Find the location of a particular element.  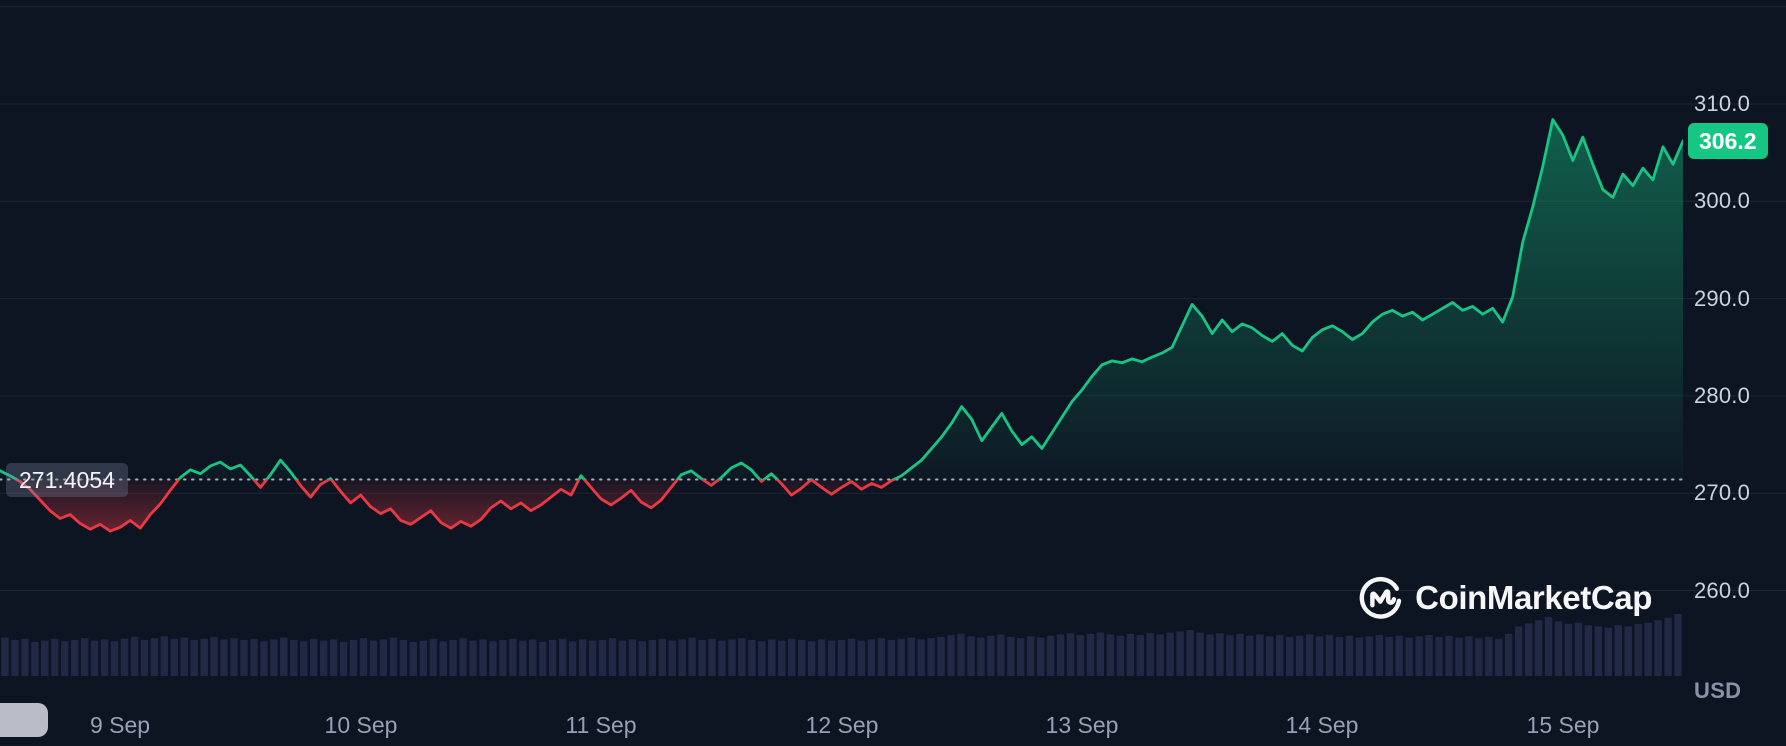

x-axis-tick-label: 11 Sep is located at coordinates (601, 725).